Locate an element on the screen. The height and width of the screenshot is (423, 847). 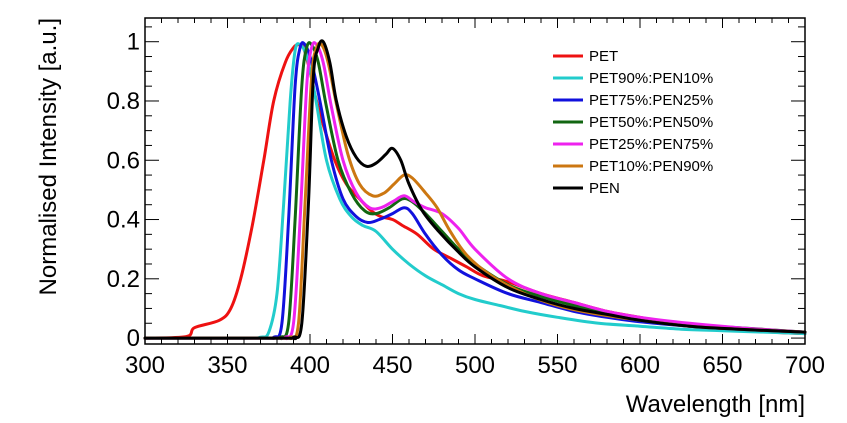
y-tick-label: 0 is located at coordinates (133, 338).